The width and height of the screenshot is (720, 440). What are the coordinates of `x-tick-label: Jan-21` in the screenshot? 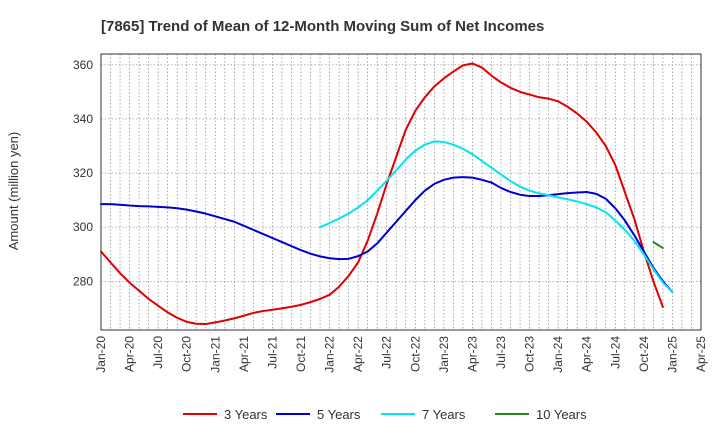 It's located at (215, 354).